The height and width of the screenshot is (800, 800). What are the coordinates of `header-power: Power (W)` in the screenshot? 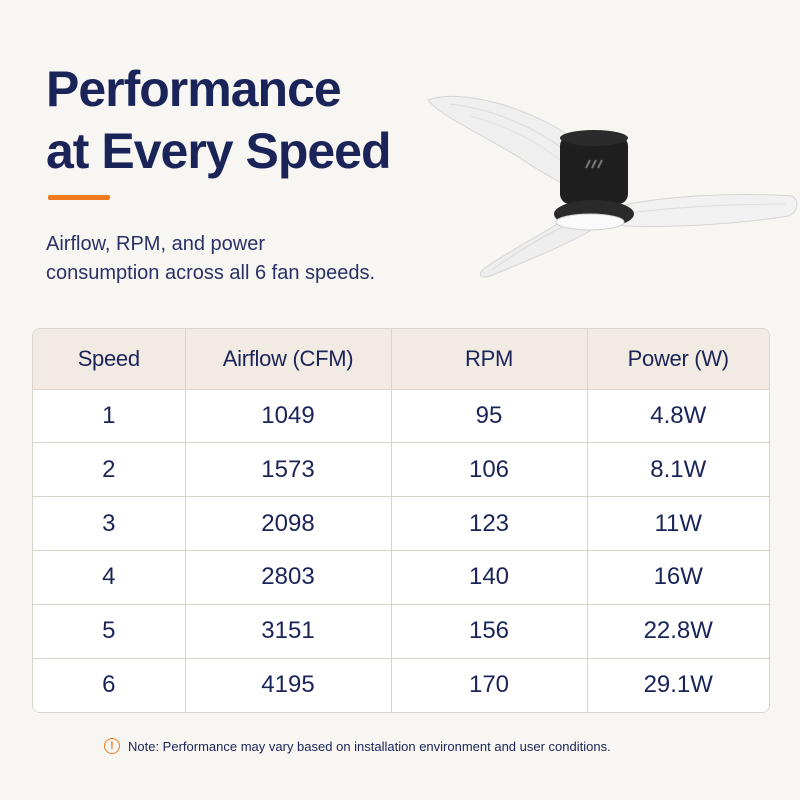 It's located at (678, 359).